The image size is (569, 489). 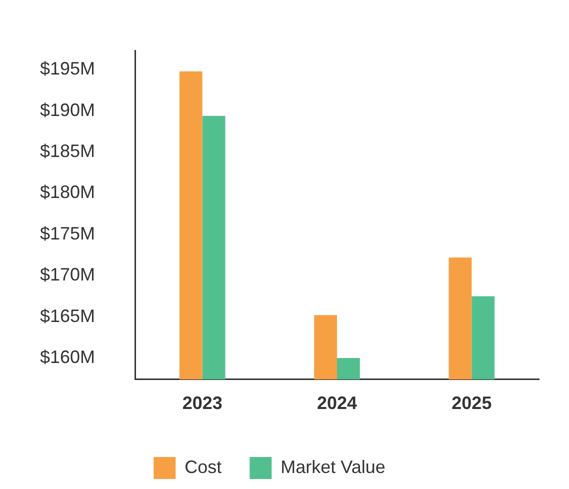 What do you see at coordinates (68, 356) in the screenshot?
I see `y-tick-label: $160M` at bounding box center [68, 356].